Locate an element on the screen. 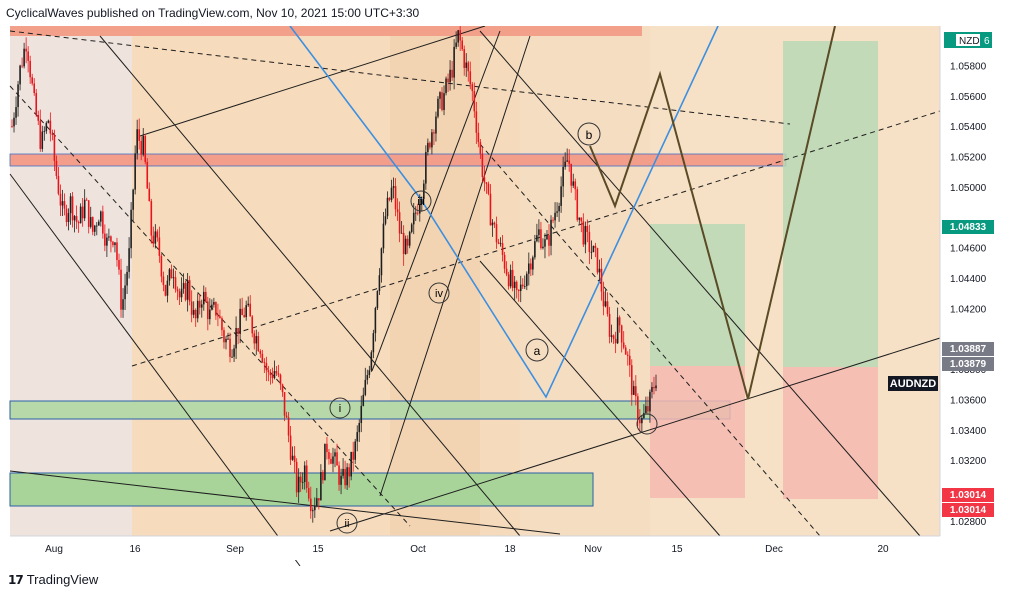  svg-text: i is located at coordinates (340, 409).